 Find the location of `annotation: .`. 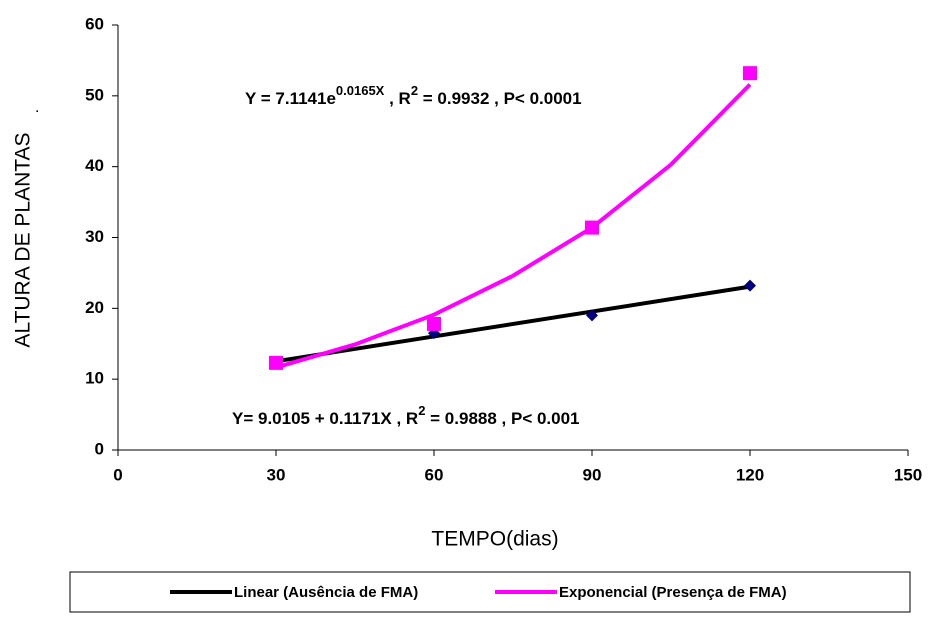

annotation: . is located at coordinates (37, 107).